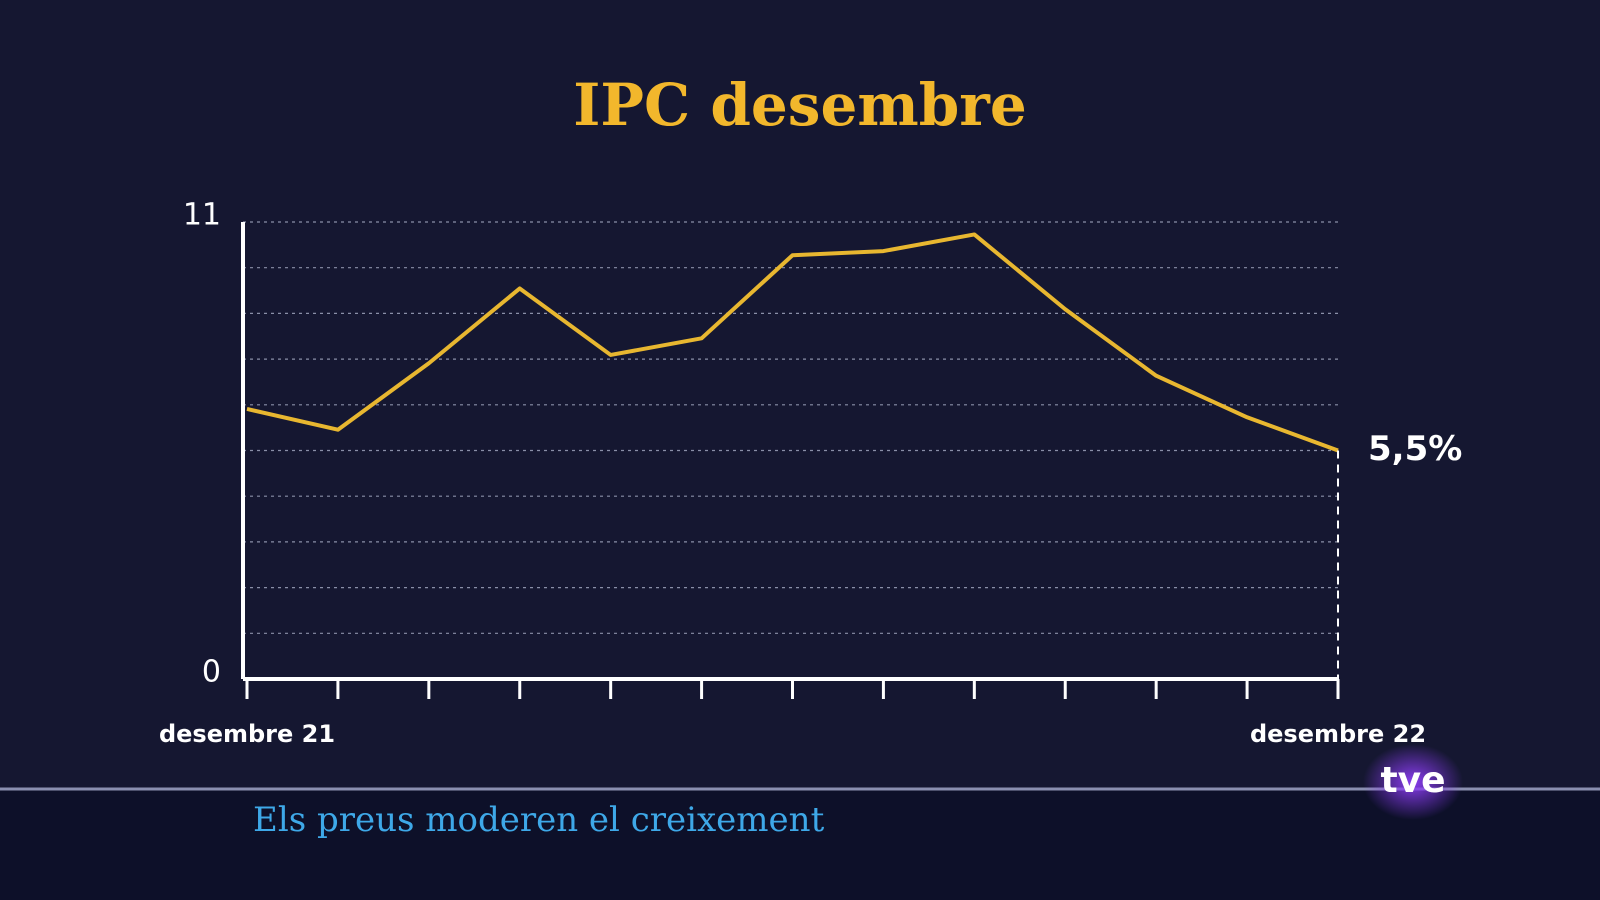  Describe the element at coordinates (800, 105) in the screenshot. I see `chart-title: IPC desembre` at that location.